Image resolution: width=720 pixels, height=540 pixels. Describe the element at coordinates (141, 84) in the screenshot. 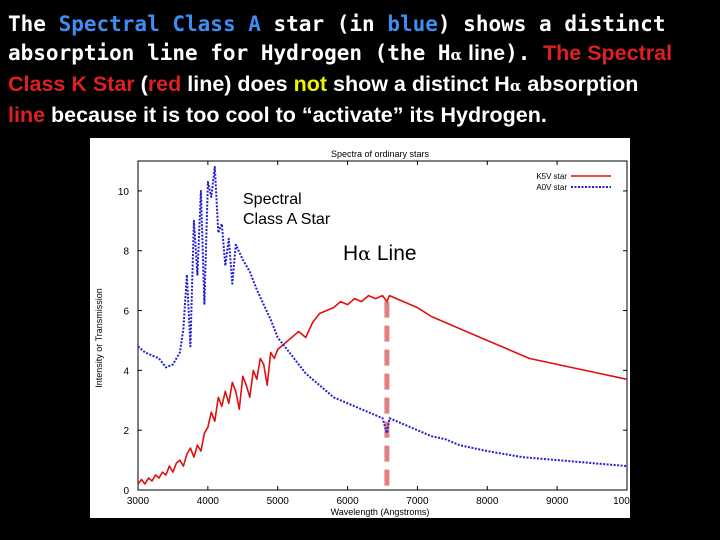

I see `heading-text: (` at that location.